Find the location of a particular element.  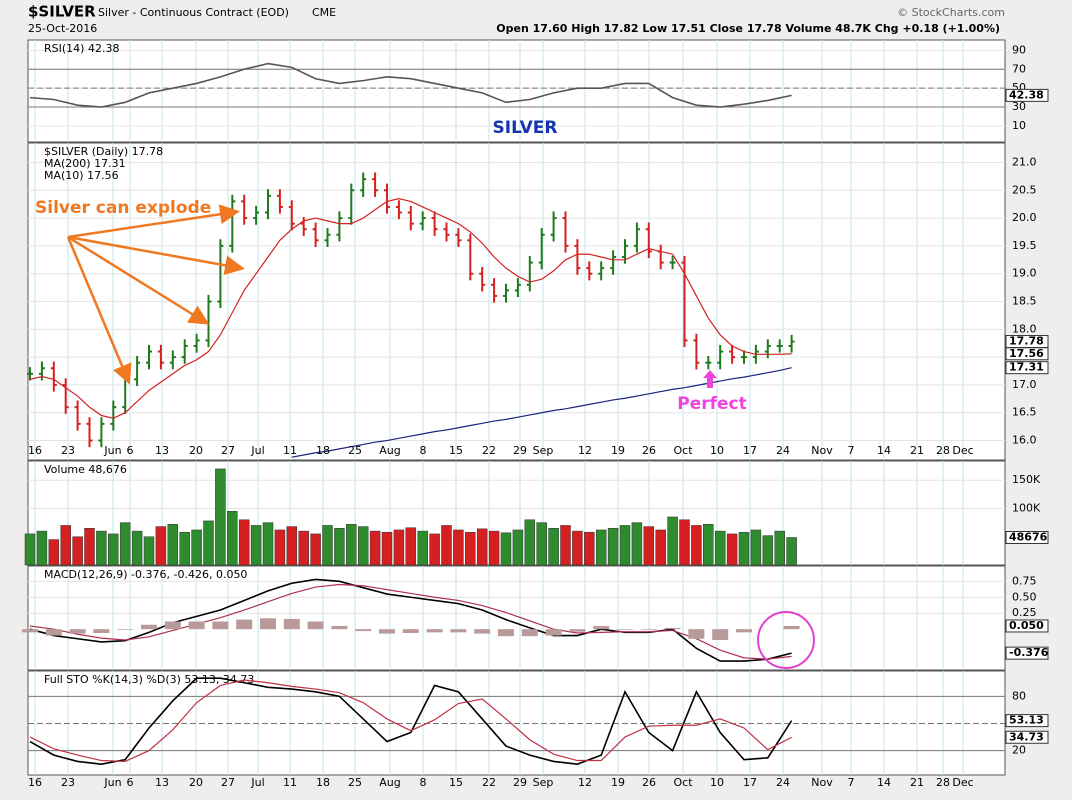

x-tick-label: Nov is located at coordinates (822, 450).